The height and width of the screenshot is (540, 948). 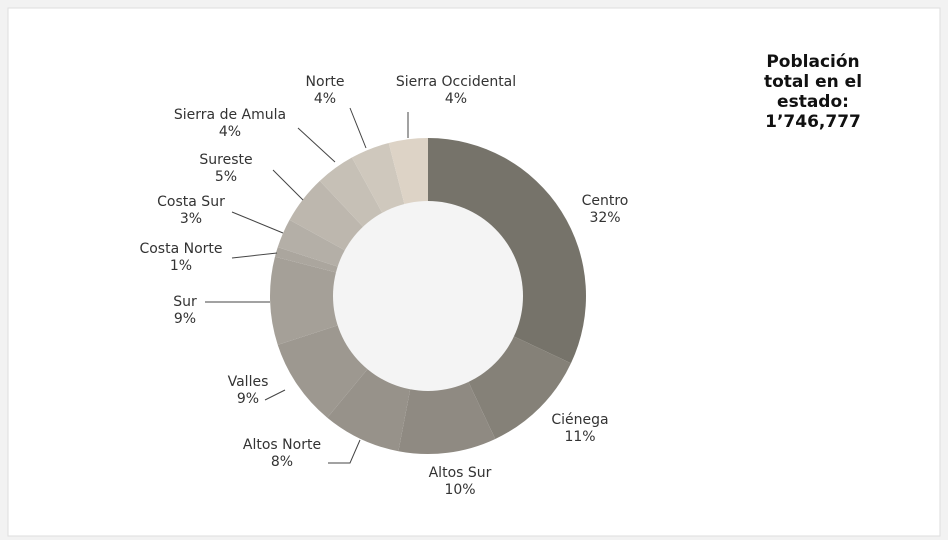 I want to click on slice-value: 11%, so click(x=579, y=437).